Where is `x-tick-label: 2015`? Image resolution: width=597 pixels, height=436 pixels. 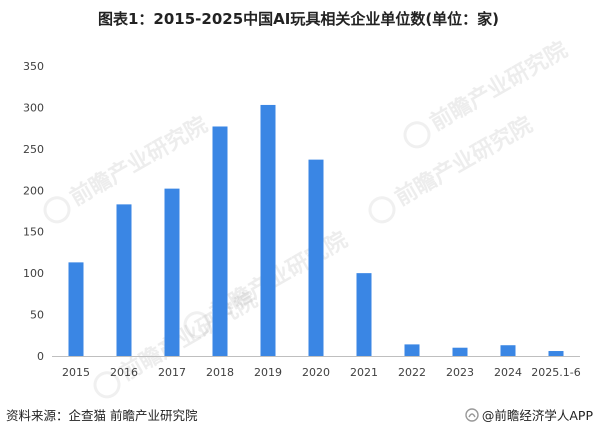 x-tick-label: 2015 is located at coordinates (76, 372).